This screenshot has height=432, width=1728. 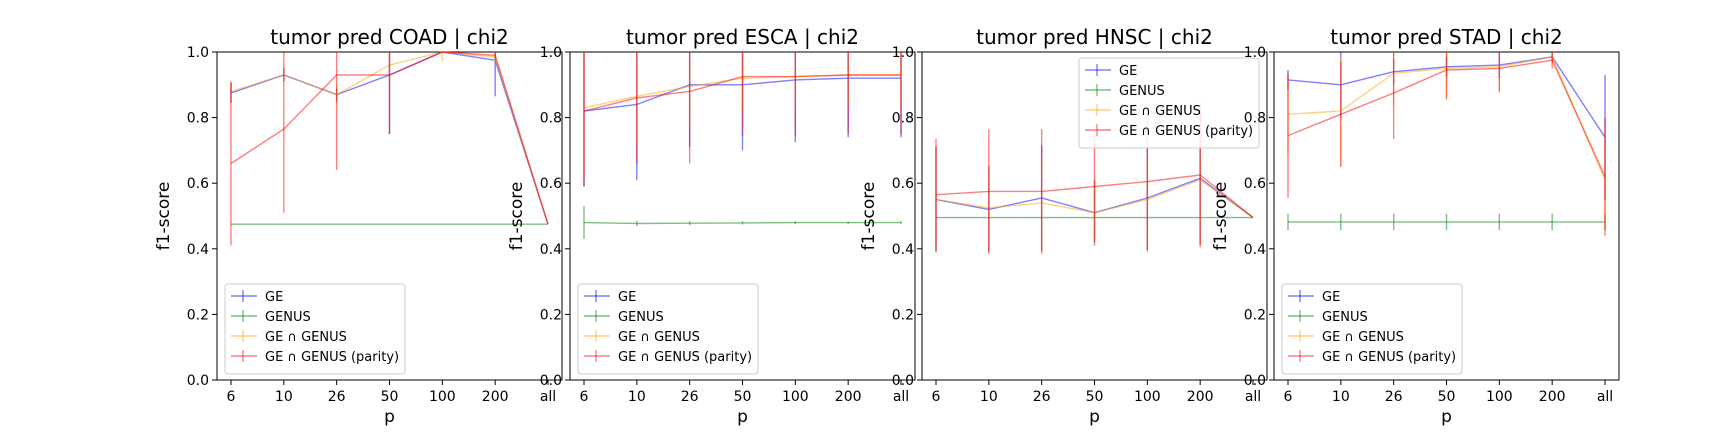 I want to click on chart-title: tumor pred ESCA | chi2, so click(x=742, y=37).